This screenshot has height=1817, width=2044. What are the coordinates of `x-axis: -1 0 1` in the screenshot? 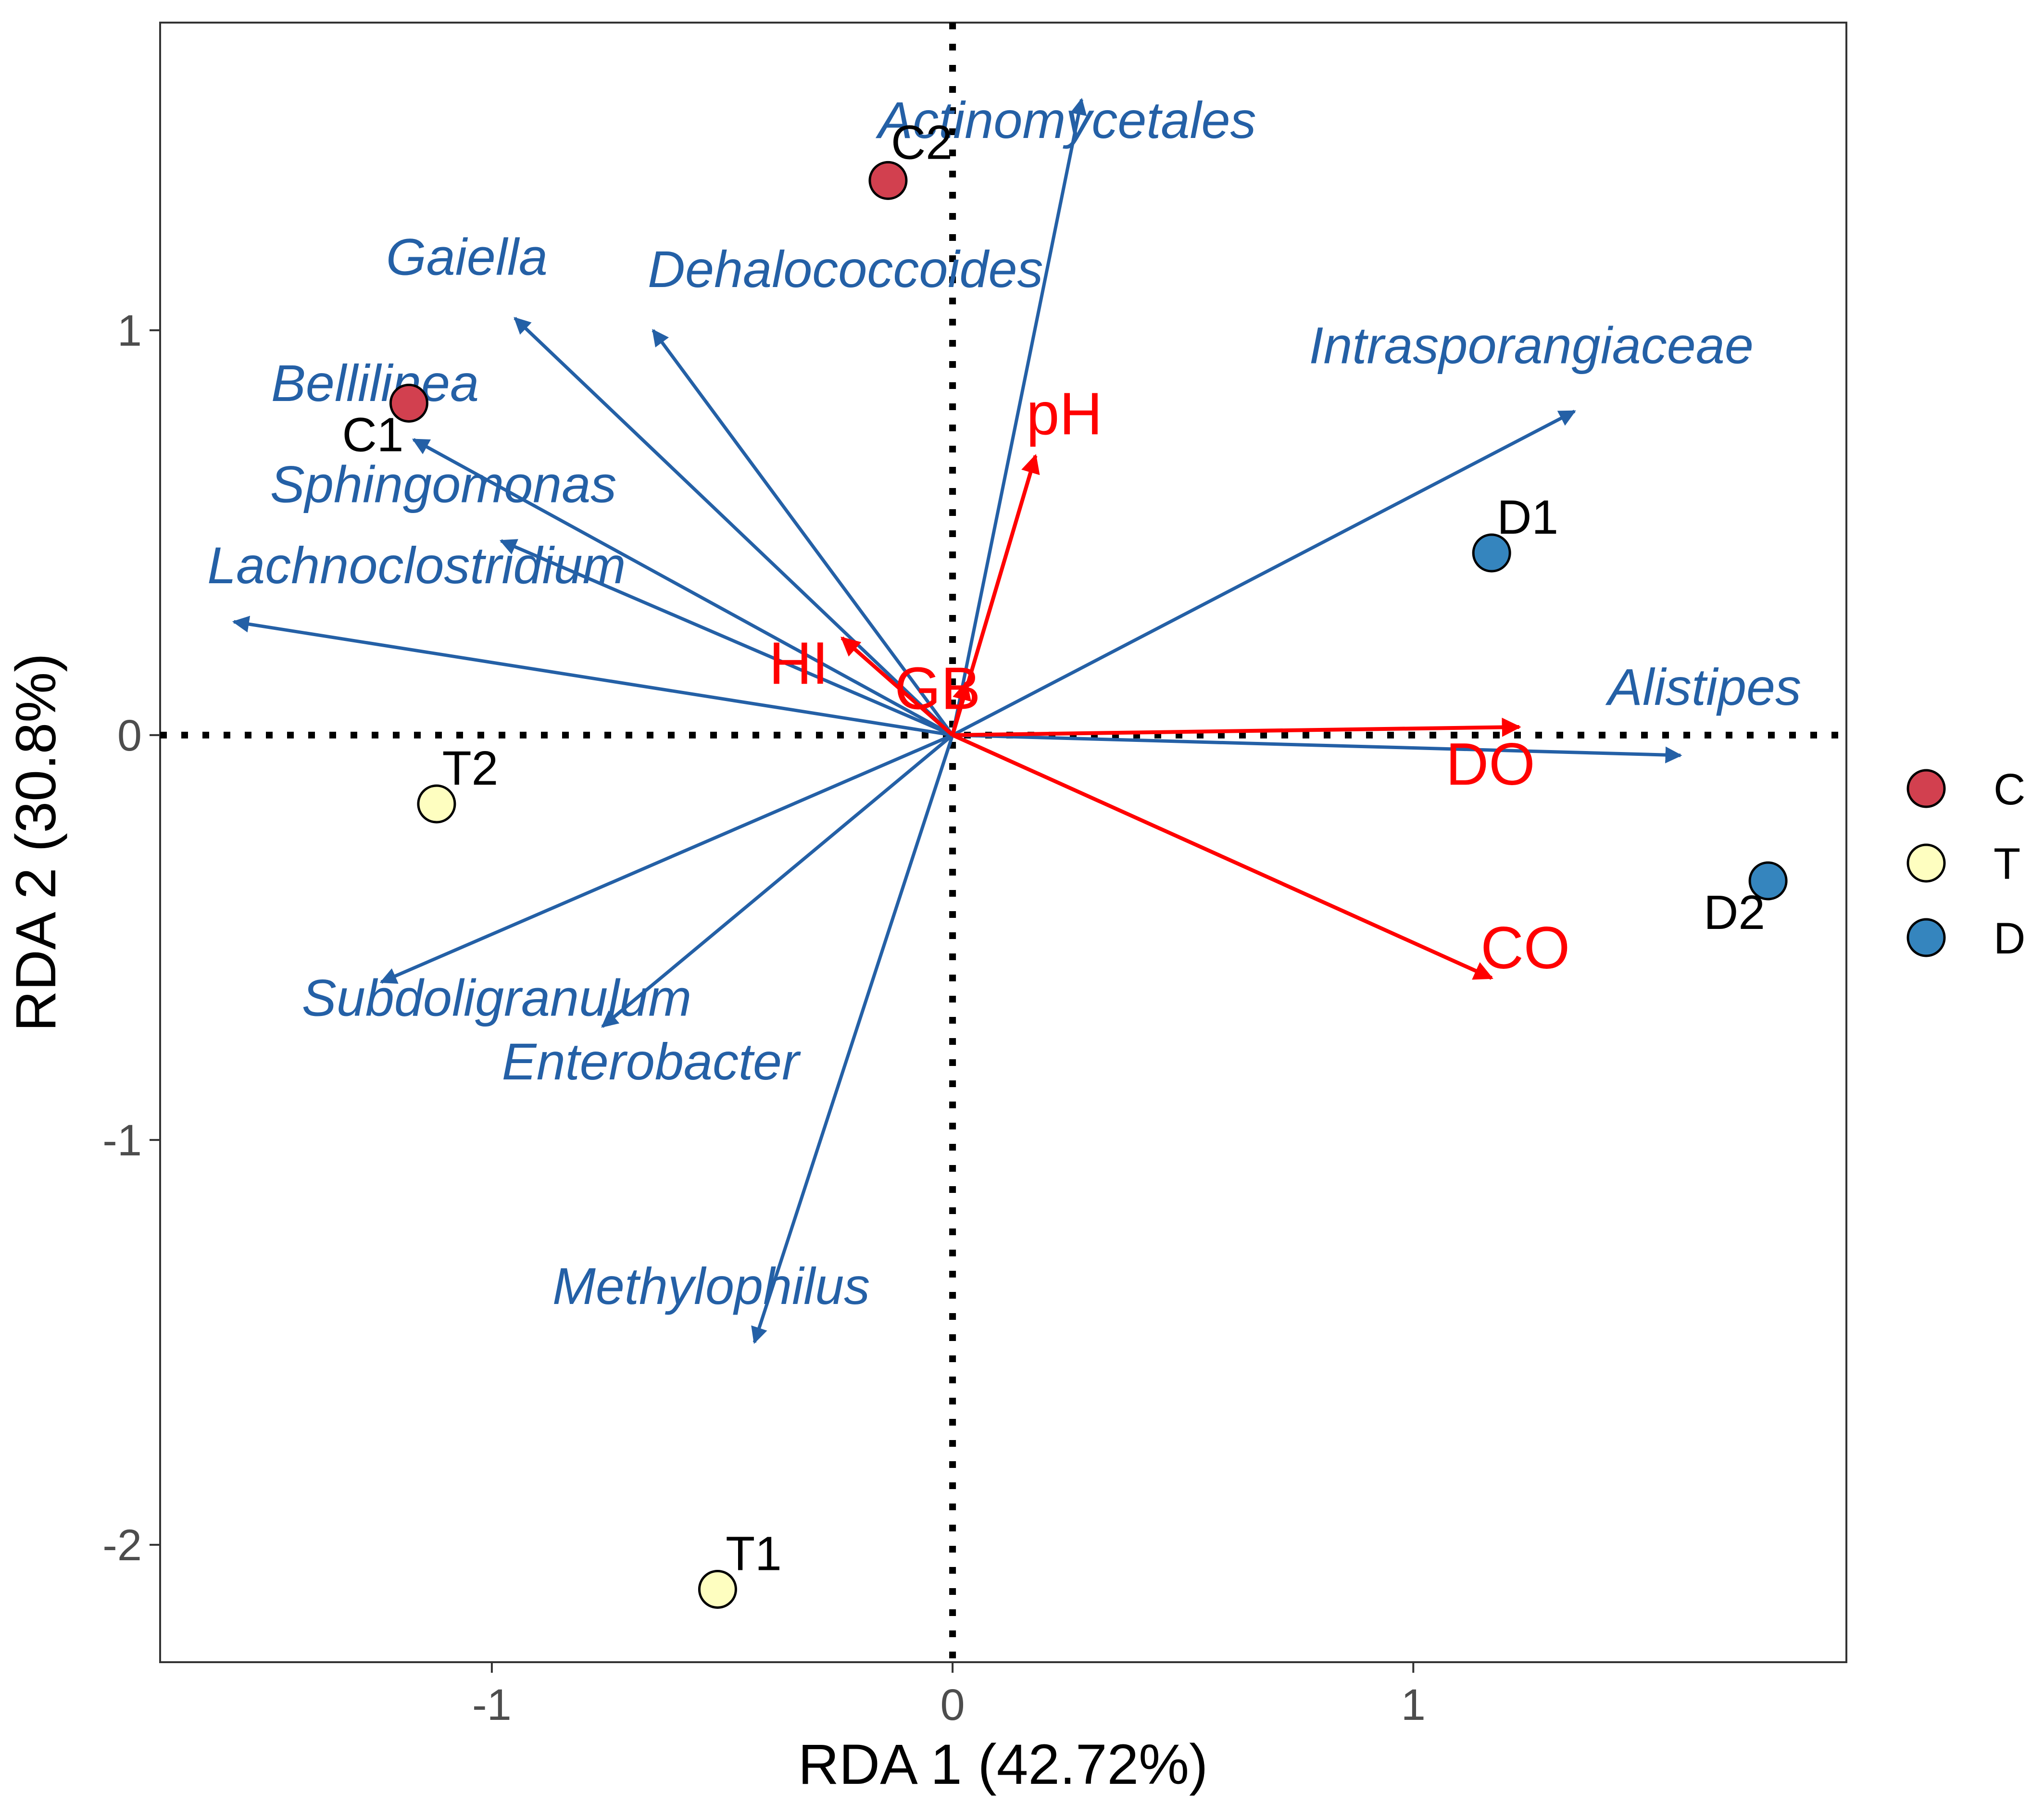 It's located at (949, 1695).